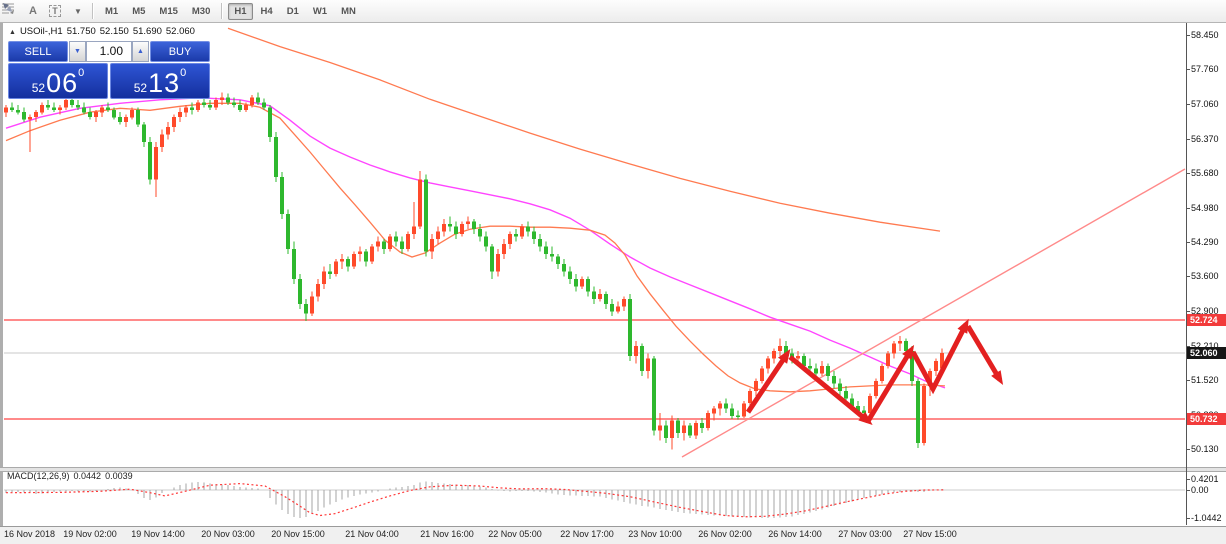 The width and height of the screenshot is (1226, 544). Describe the element at coordinates (1205, 242) in the screenshot. I see `price-axis-label: 54.290` at that location.